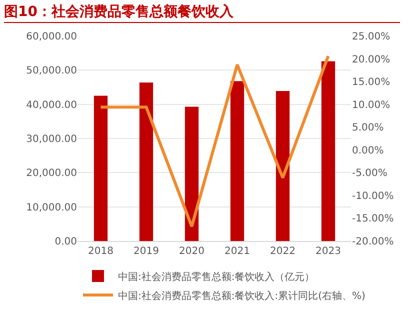 The image size is (411, 321). I want to click on y2-tick-label: 10.00%, so click(371, 105).